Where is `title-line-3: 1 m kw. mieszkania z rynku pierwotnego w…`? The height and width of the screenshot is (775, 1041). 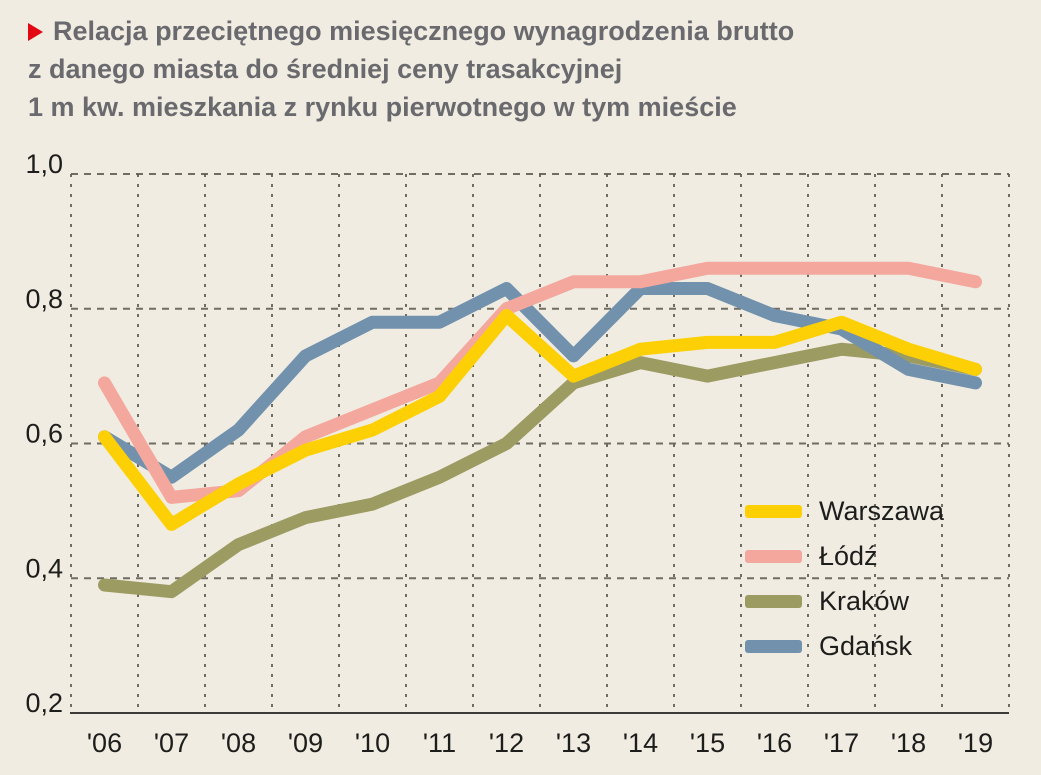 title-line-3: 1 m kw. mieszkania z rynku pierwotnego w… is located at coordinates (382, 107).